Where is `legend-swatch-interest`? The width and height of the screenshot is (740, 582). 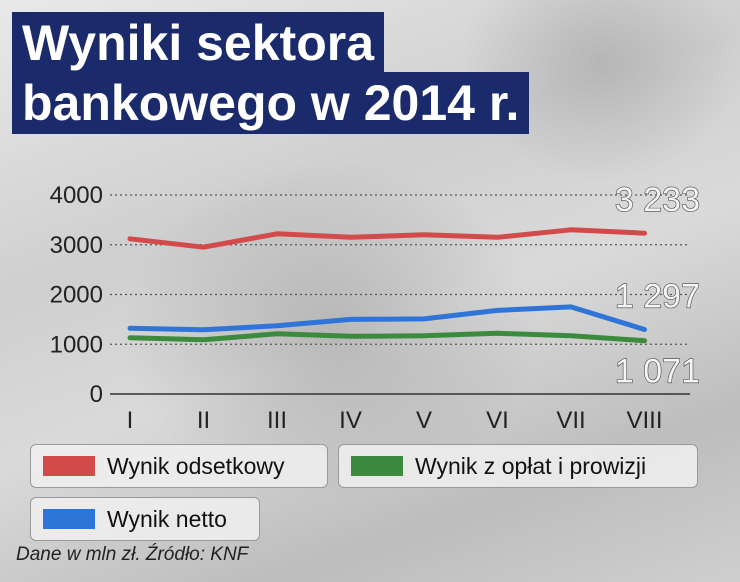 legend-swatch-interest is located at coordinates (69, 466).